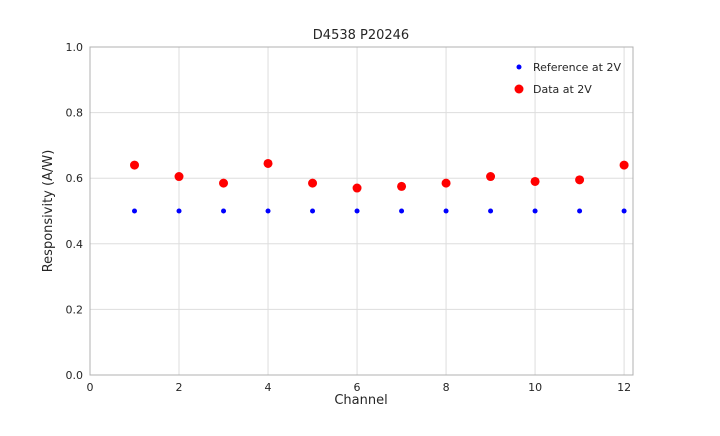  Describe the element at coordinates (567, 78) in the screenshot. I see `legend: Reference at 2V Data at 2V` at that location.